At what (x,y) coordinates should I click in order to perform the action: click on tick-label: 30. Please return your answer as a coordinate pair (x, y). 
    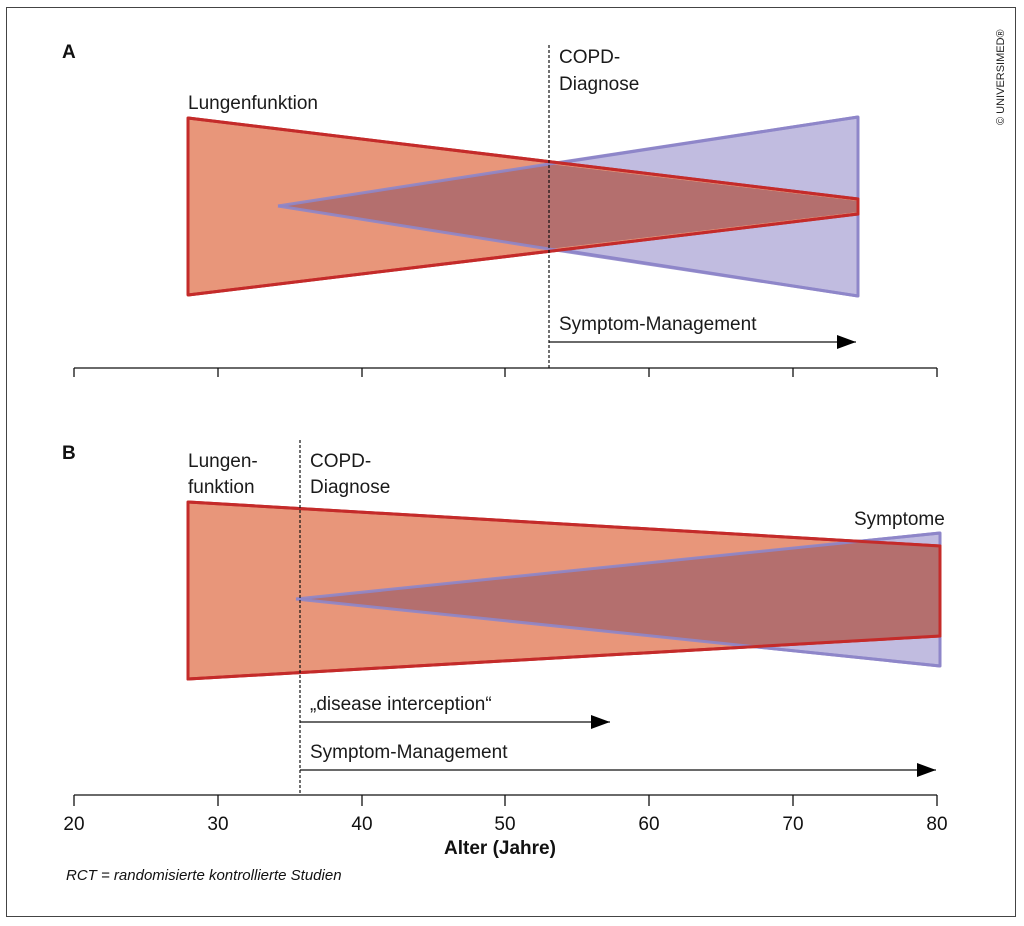
    Looking at the image, I should click on (217, 824).